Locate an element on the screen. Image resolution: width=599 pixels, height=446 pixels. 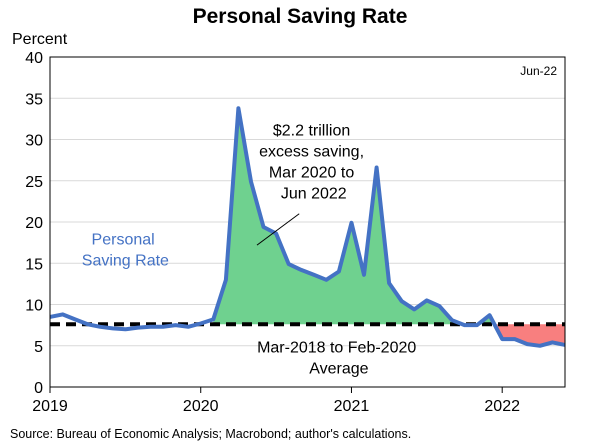
y-tick-label: 0 is located at coordinates (38, 388).